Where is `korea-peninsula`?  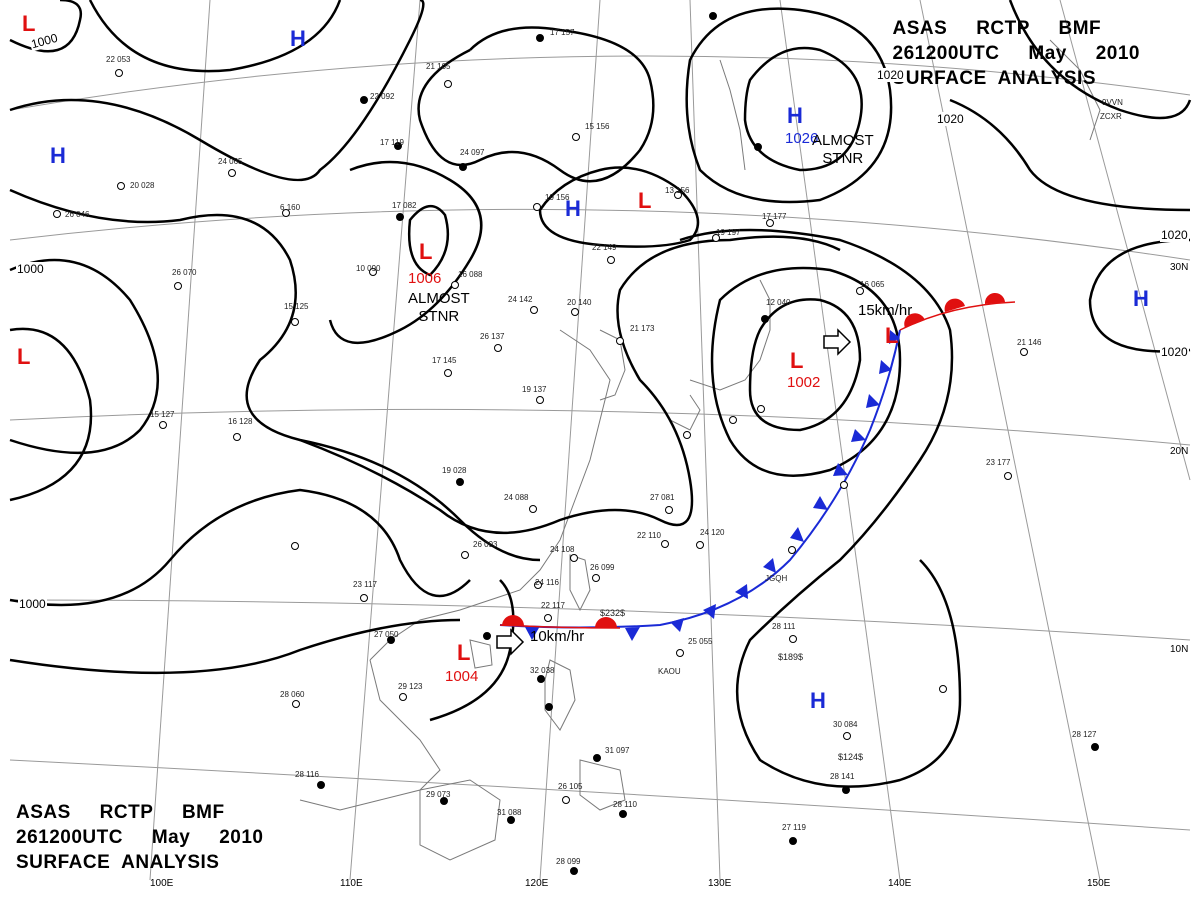 korea-peninsula is located at coordinates (612, 365).